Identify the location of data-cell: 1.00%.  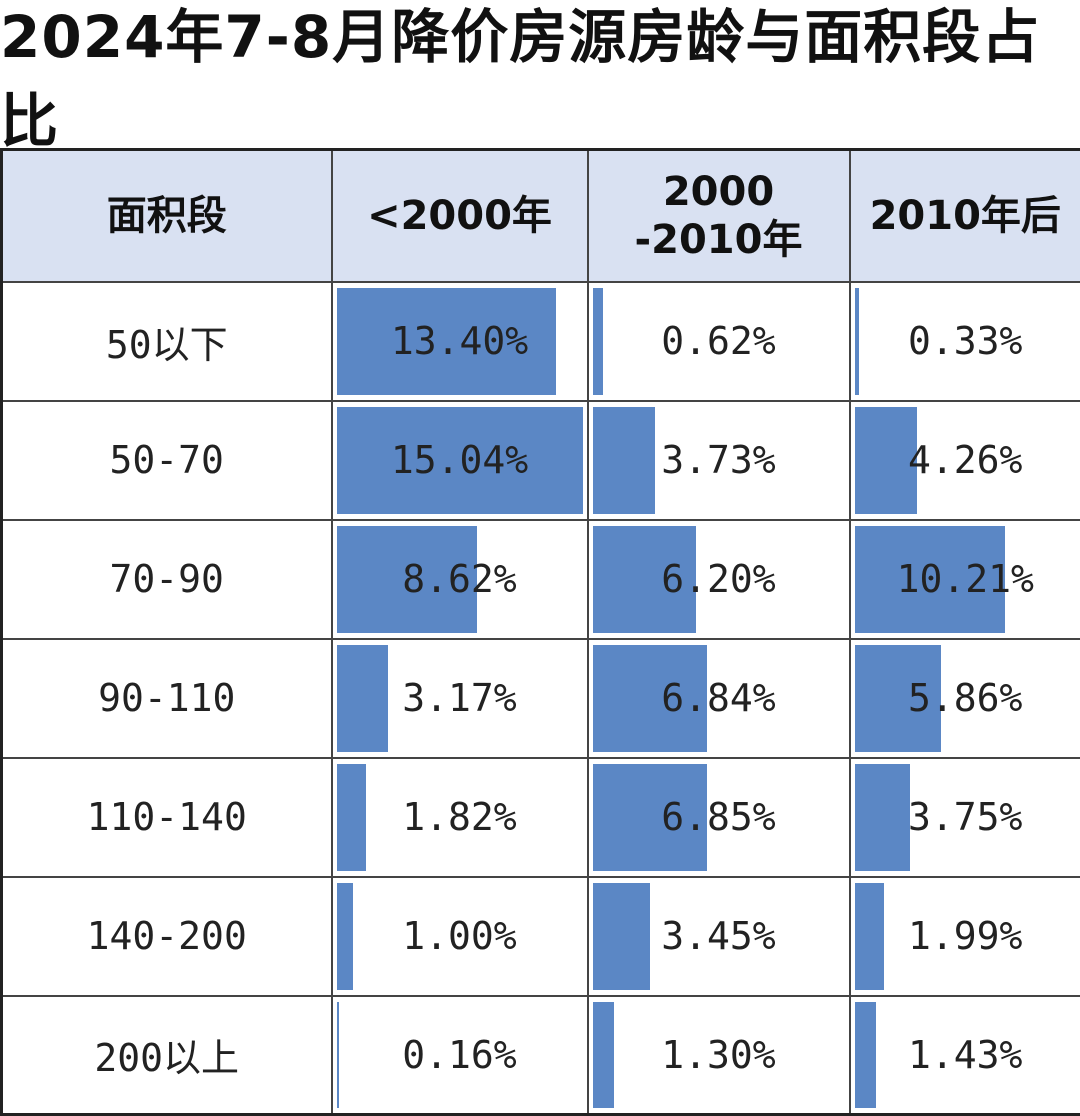
(459, 936).